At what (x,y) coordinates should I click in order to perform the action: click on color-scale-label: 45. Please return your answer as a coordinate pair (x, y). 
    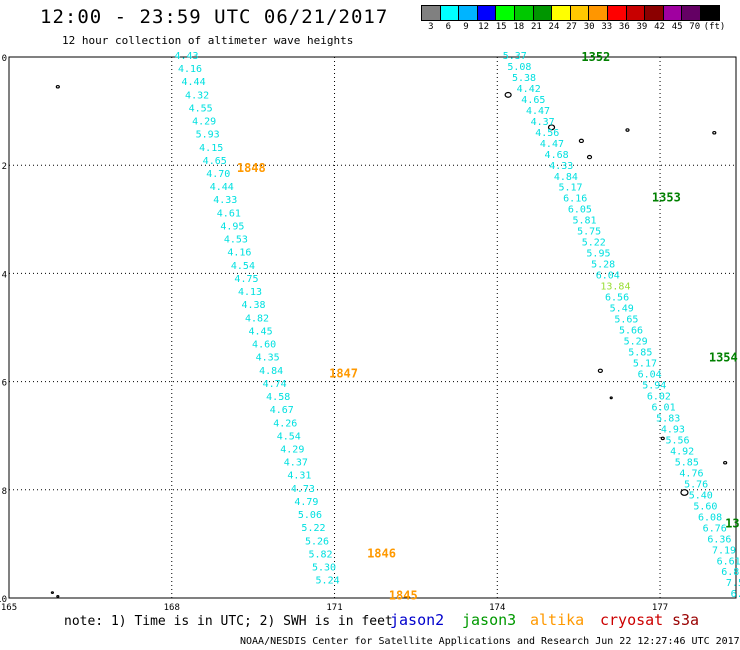
    Looking at the image, I should click on (677, 27).